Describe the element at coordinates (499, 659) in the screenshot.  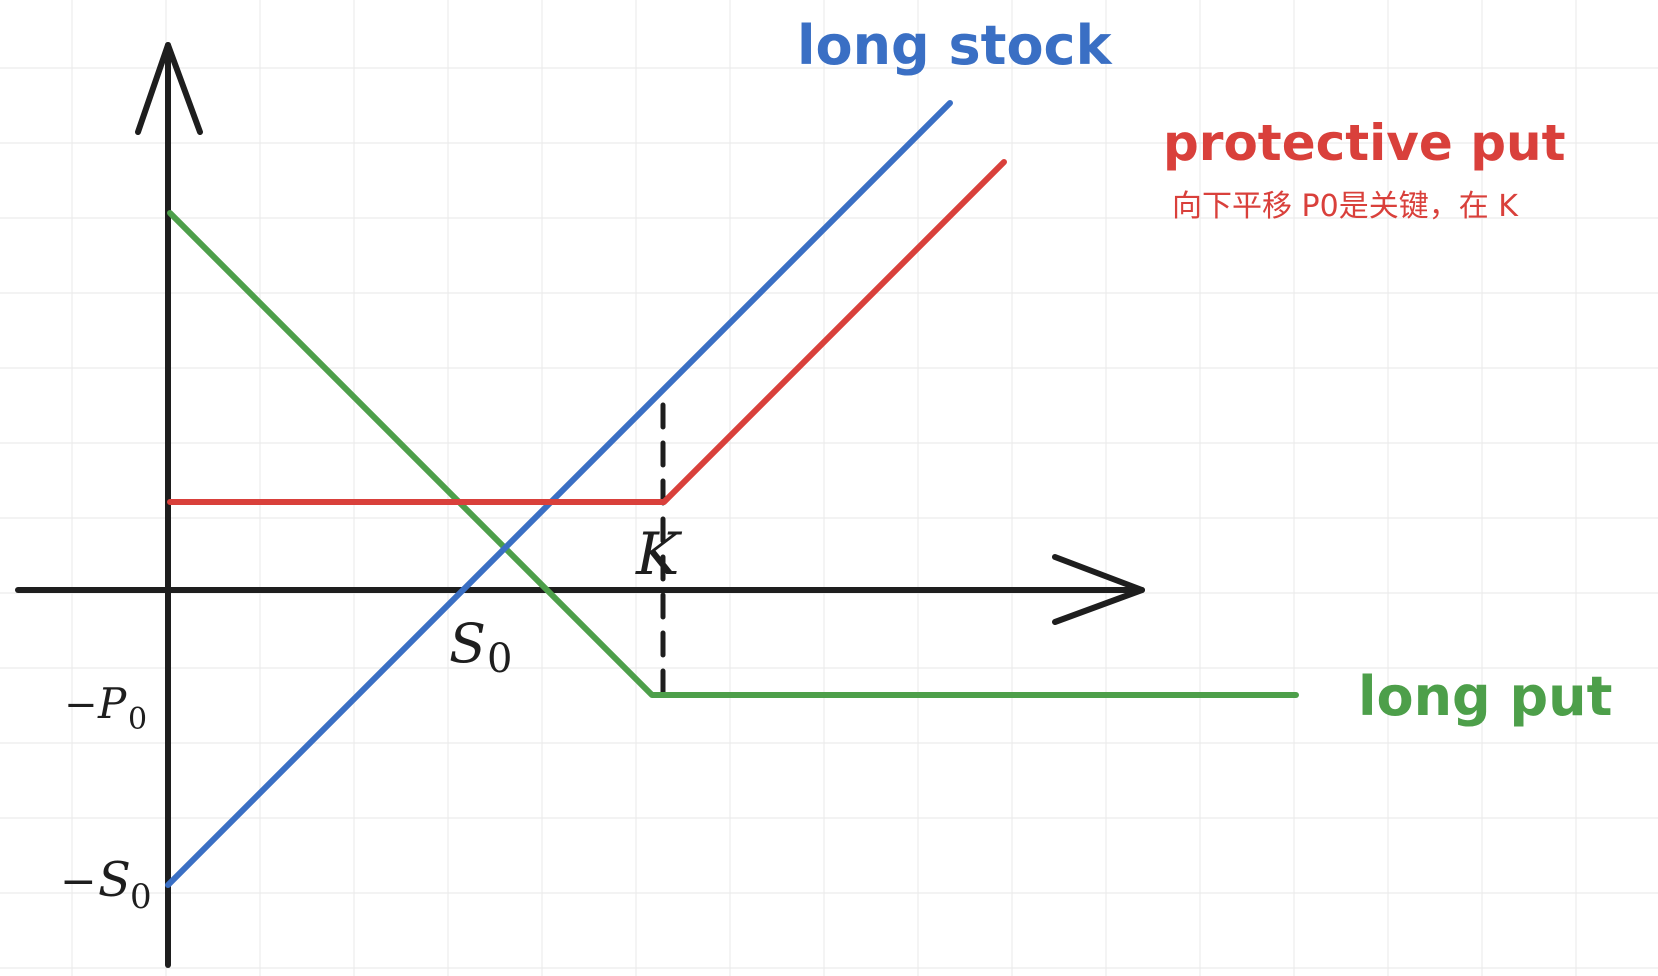
I see `s0-subscript: 0` at that location.